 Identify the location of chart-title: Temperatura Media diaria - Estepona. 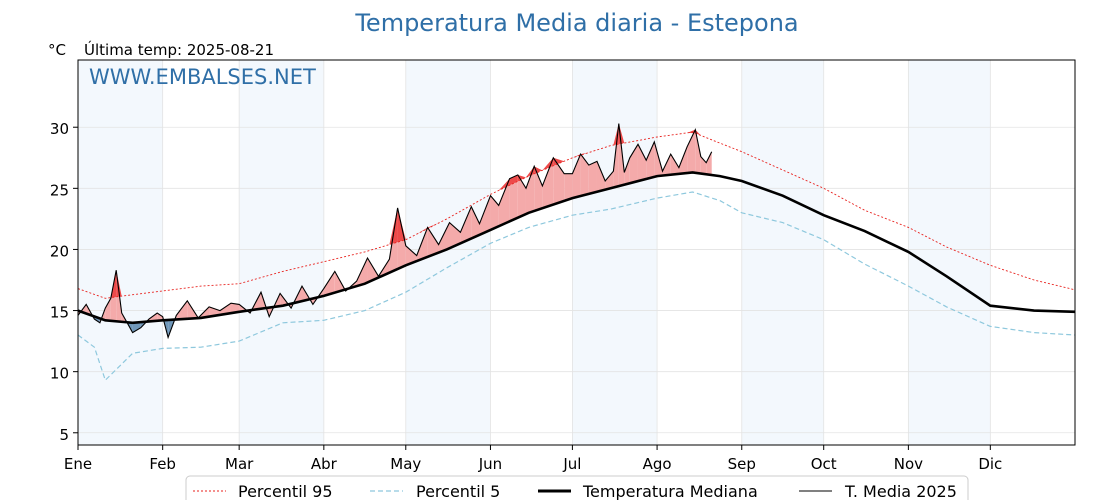
(576, 23).